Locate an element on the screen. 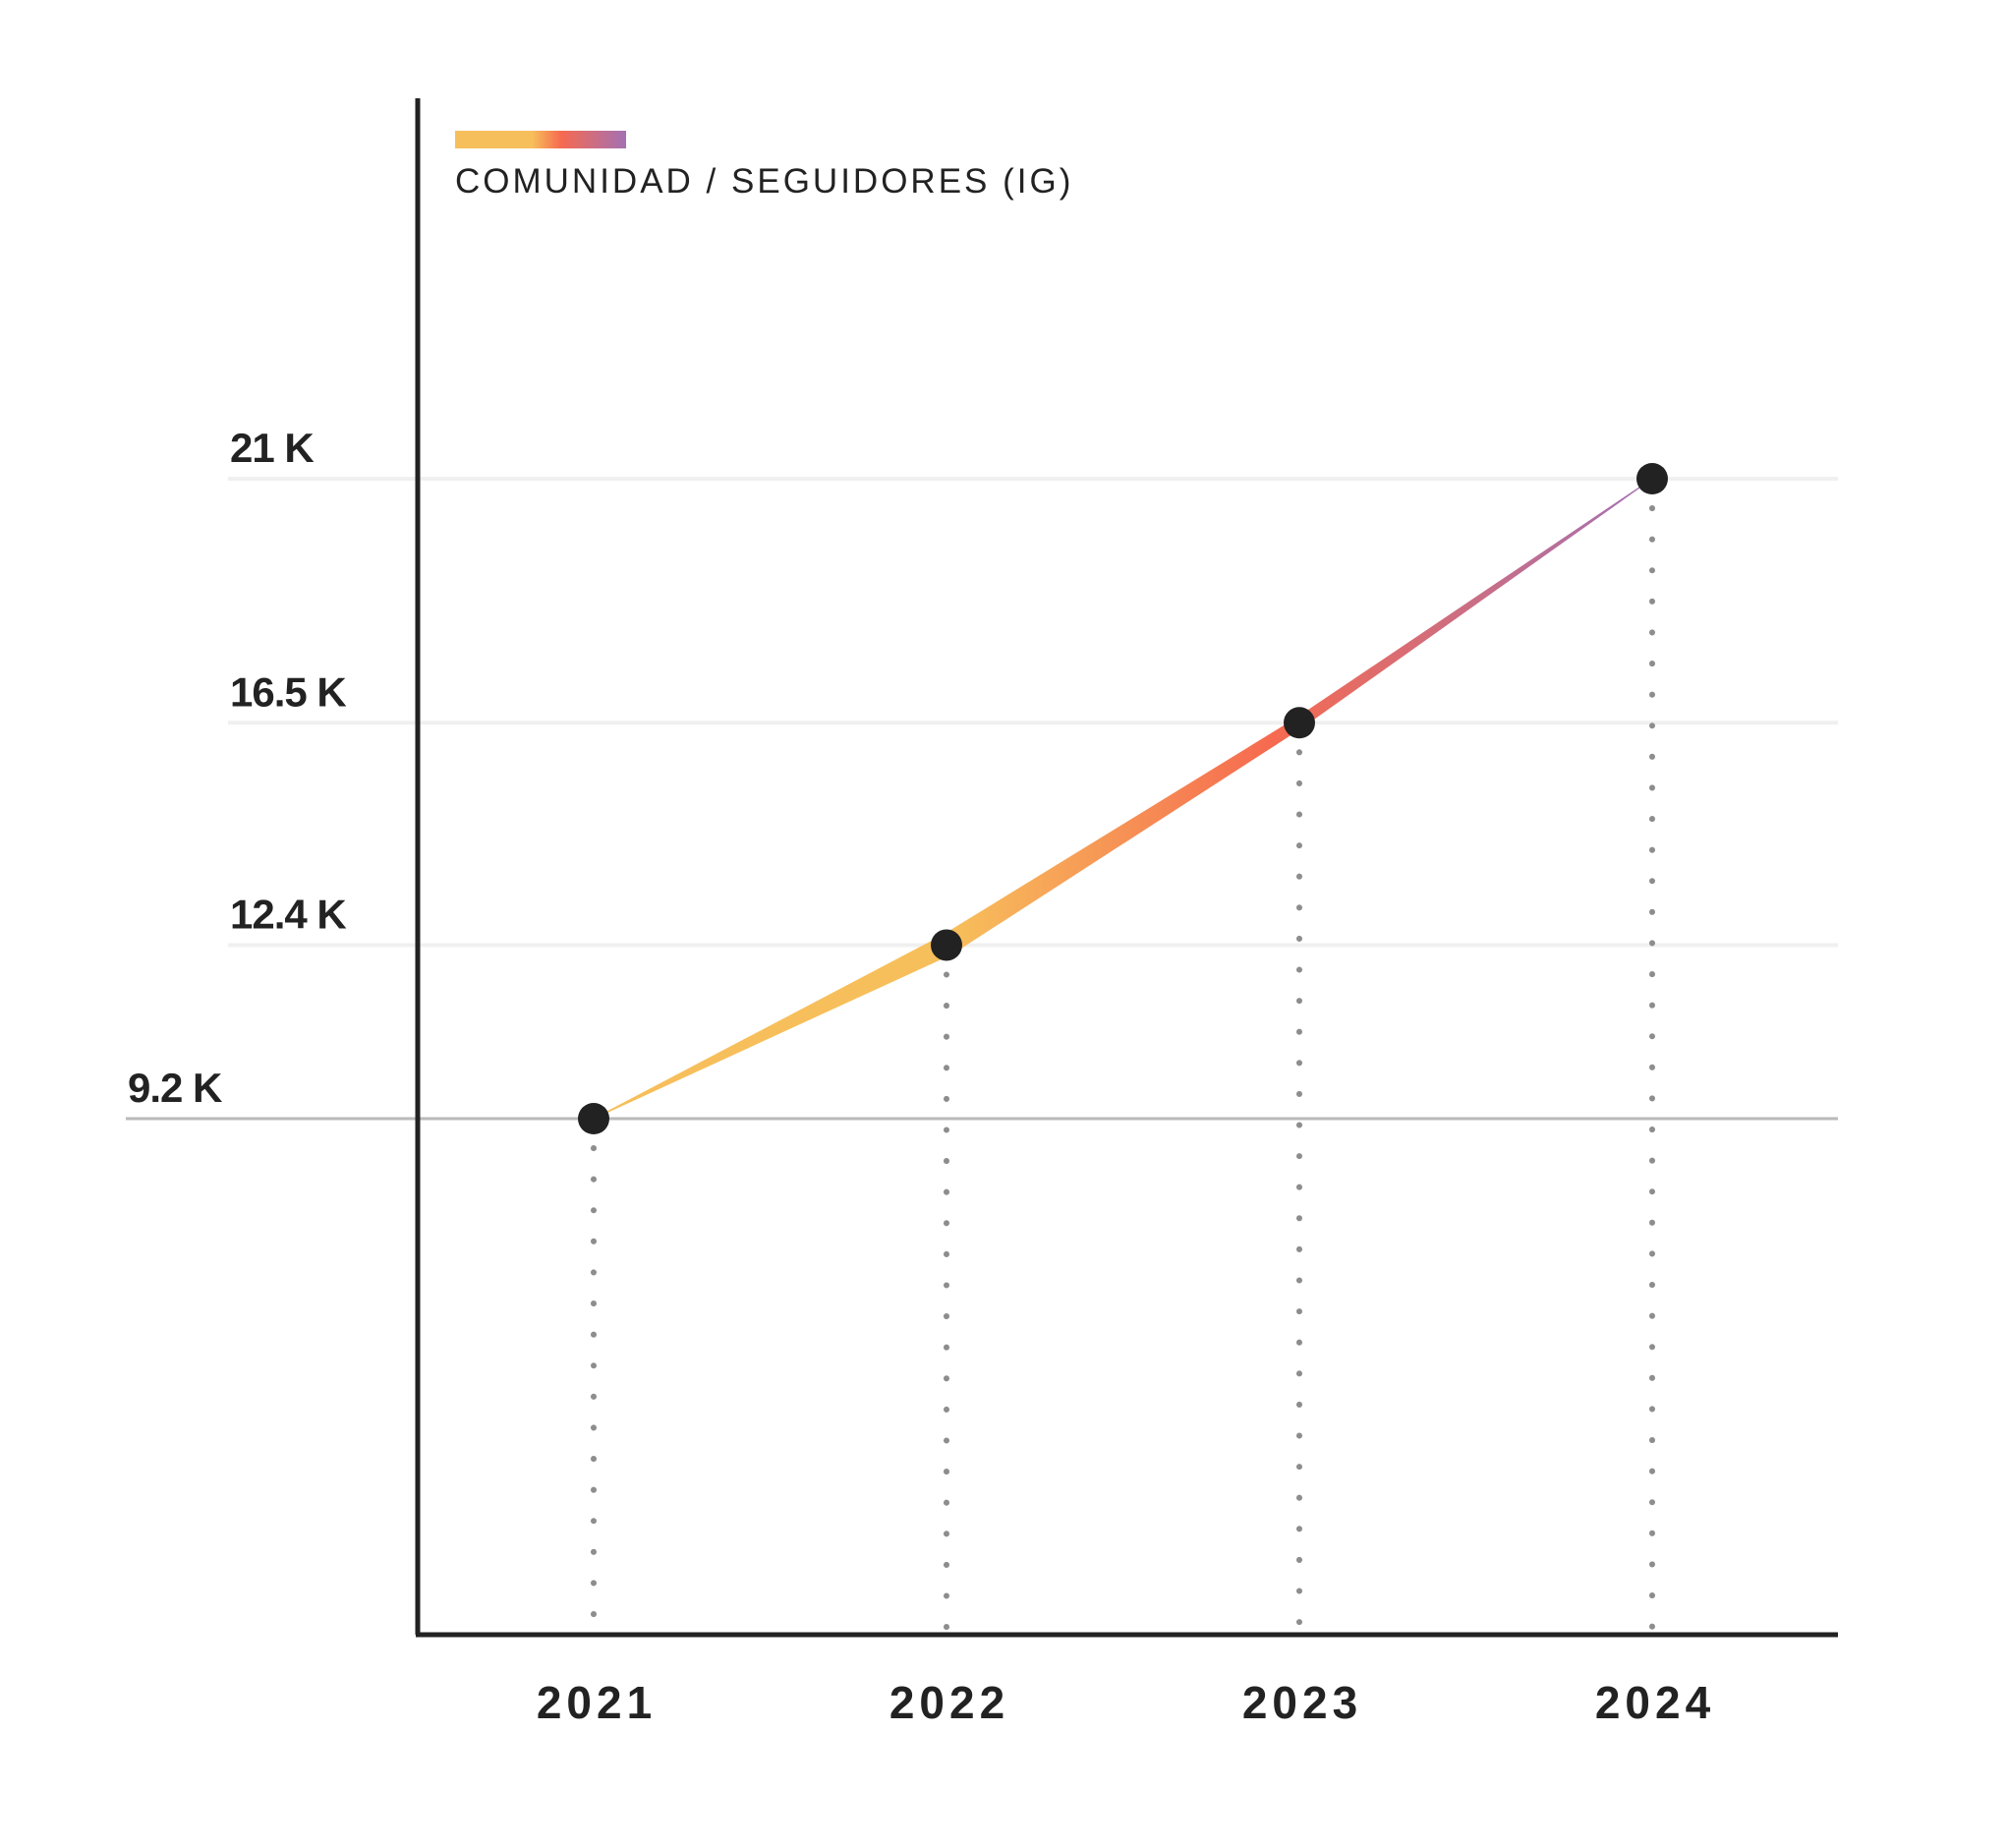 This screenshot has height=1848, width=2007. x-tick-label: 2024 is located at coordinates (1655, 1703).